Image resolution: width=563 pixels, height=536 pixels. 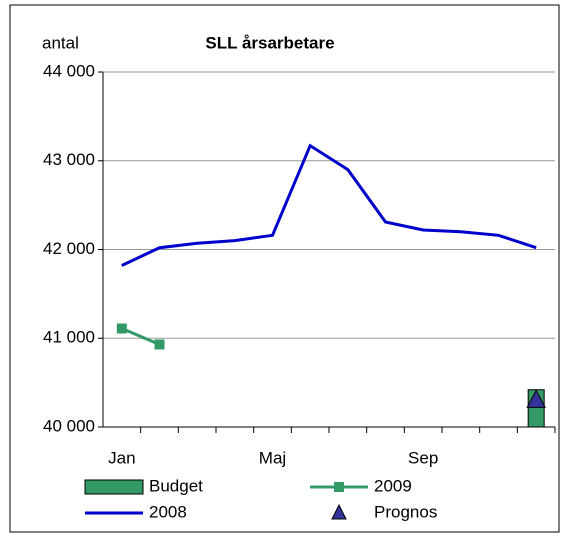 I want to click on y-axis-label: antal, so click(x=60, y=42).